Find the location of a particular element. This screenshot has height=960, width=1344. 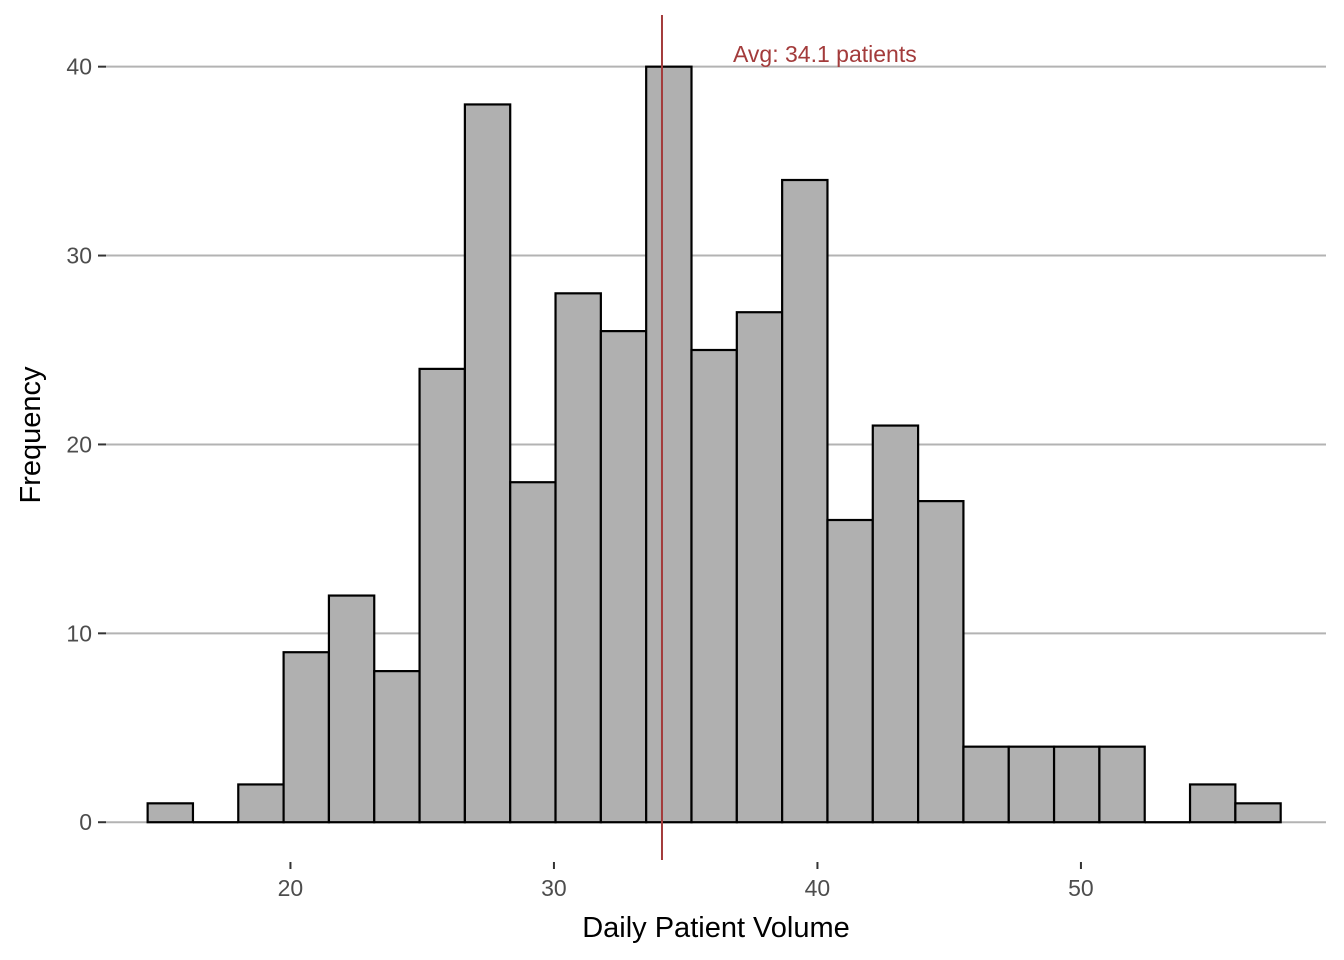

average-annotation: Avg: 34.1 patients is located at coordinates (825, 54).